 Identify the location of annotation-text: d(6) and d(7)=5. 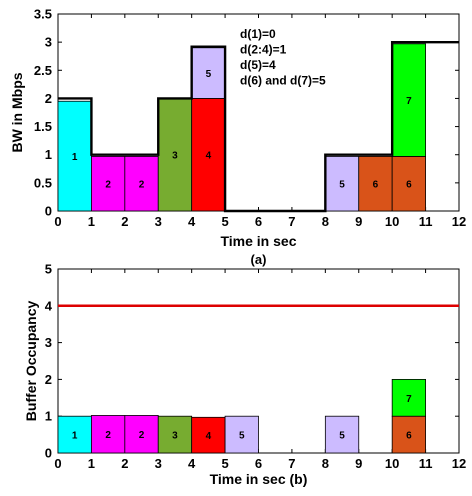
(283, 81).